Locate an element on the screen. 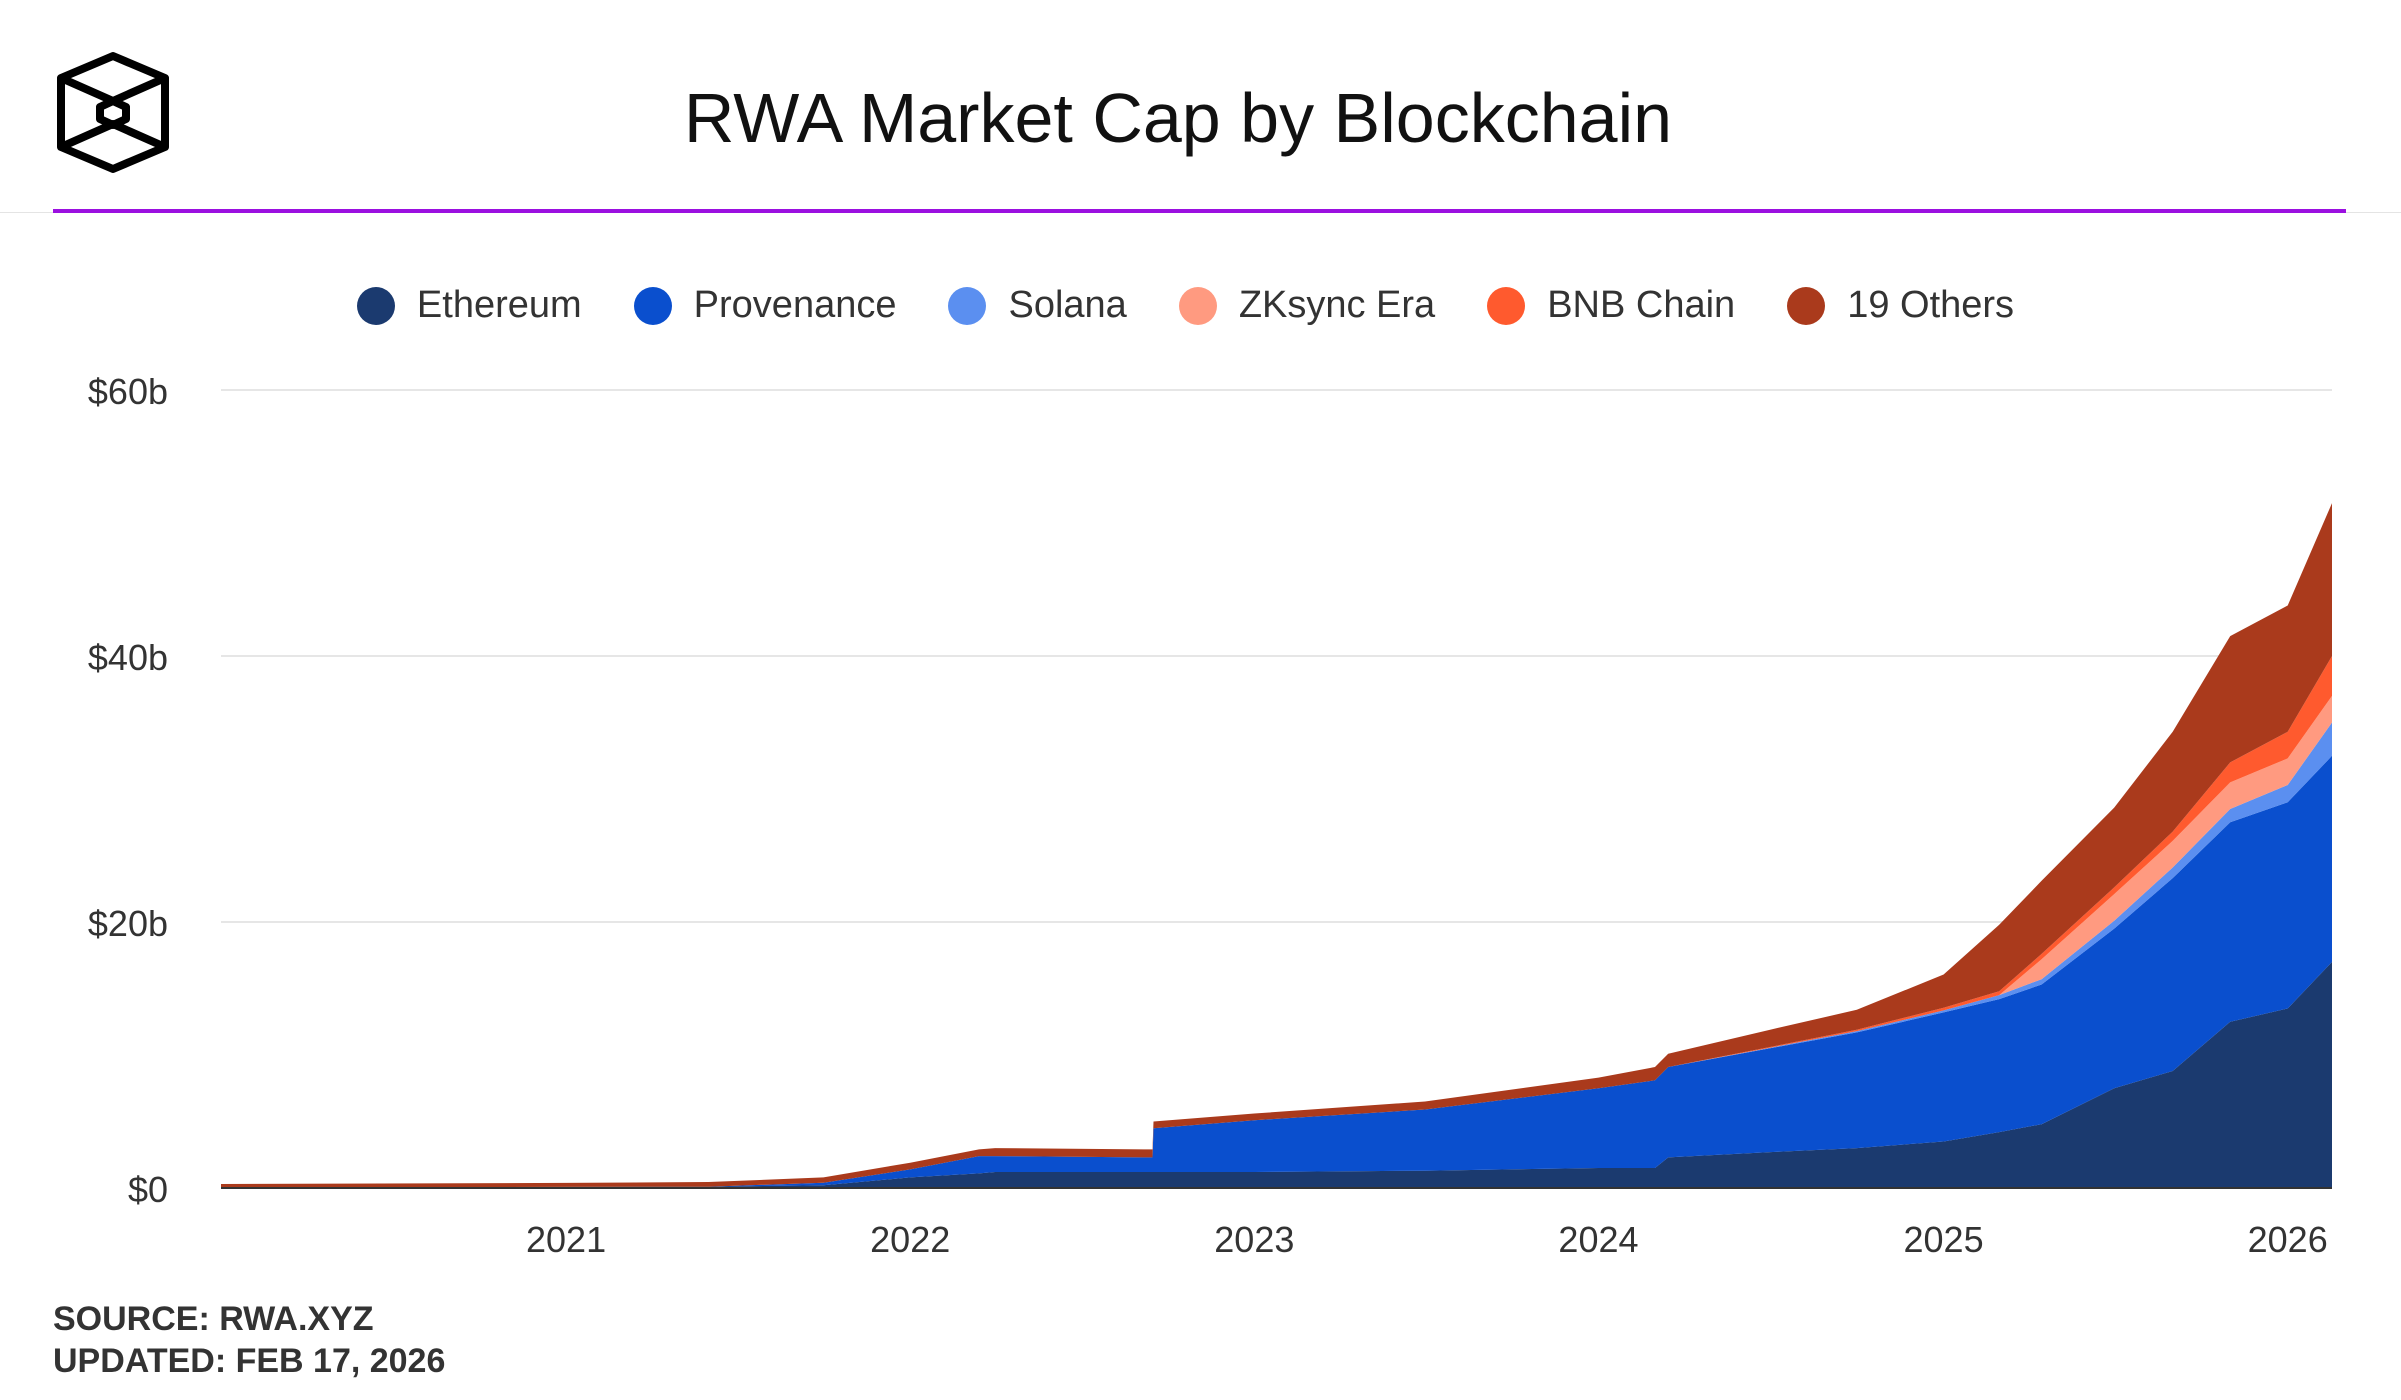 The height and width of the screenshot is (1400, 2401). legend-item: 19 Others is located at coordinates (1900, 305).